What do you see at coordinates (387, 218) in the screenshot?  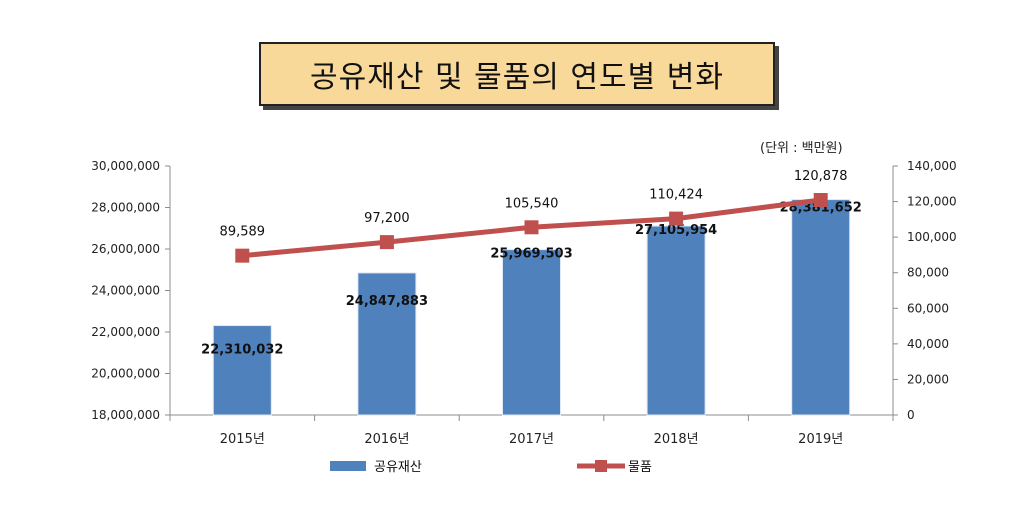 I see `line-data-label: 97,200` at bounding box center [387, 218].